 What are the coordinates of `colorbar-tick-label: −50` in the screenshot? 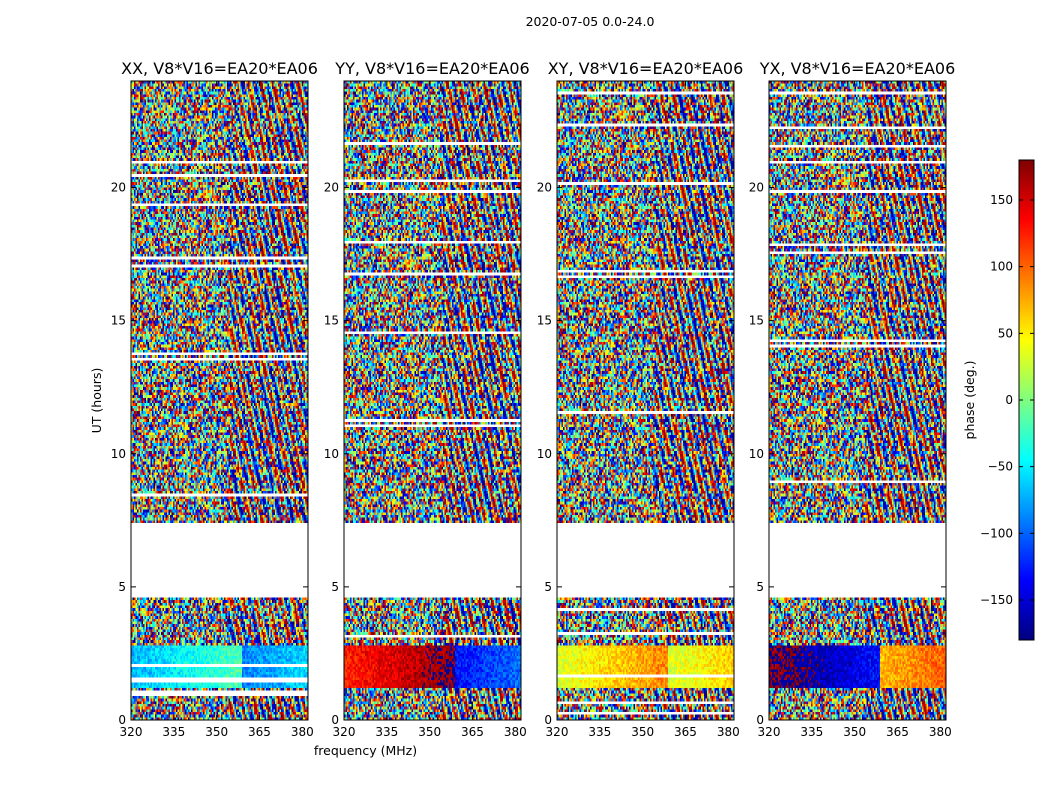 It's located at (1000, 467).